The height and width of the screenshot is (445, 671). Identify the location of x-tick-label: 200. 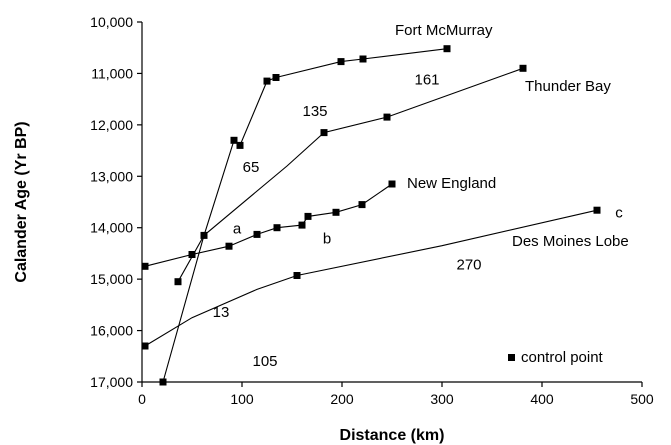
(342, 399).